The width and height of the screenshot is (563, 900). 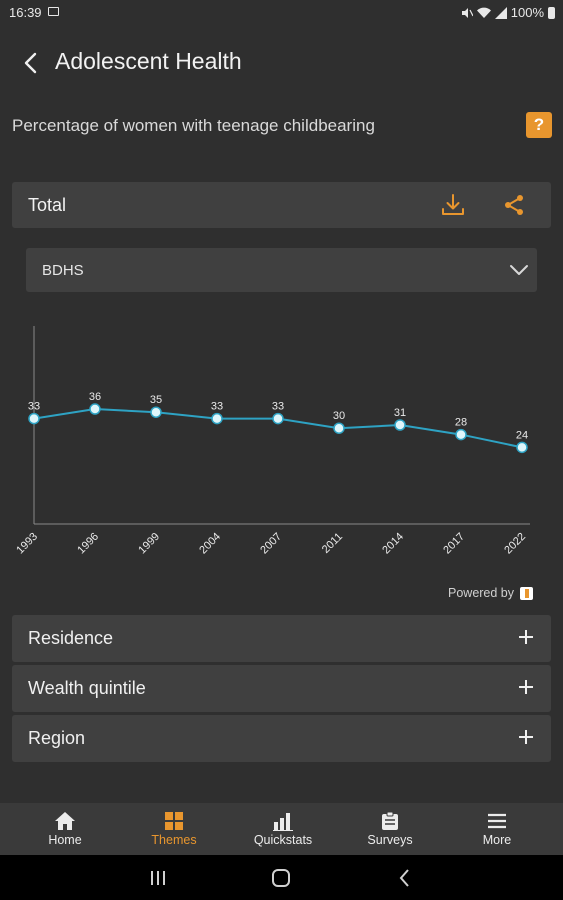 What do you see at coordinates (156, 400) in the screenshot?
I see `data-label: 35` at bounding box center [156, 400].